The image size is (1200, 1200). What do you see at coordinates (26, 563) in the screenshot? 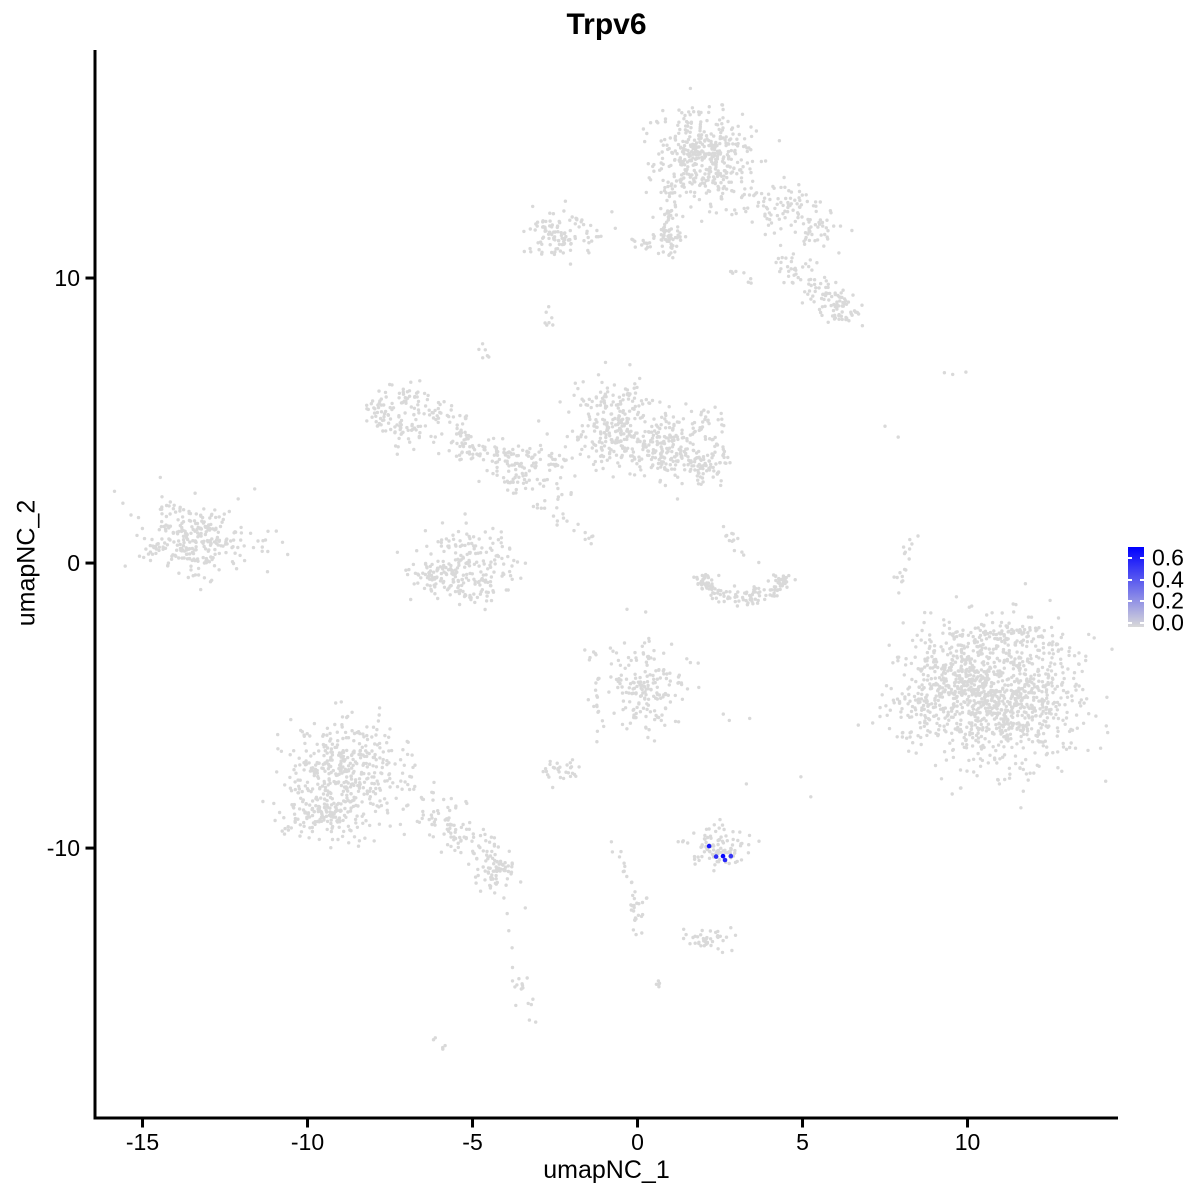
I see `y-axis-label: umapNC_2` at bounding box center [26, 563].